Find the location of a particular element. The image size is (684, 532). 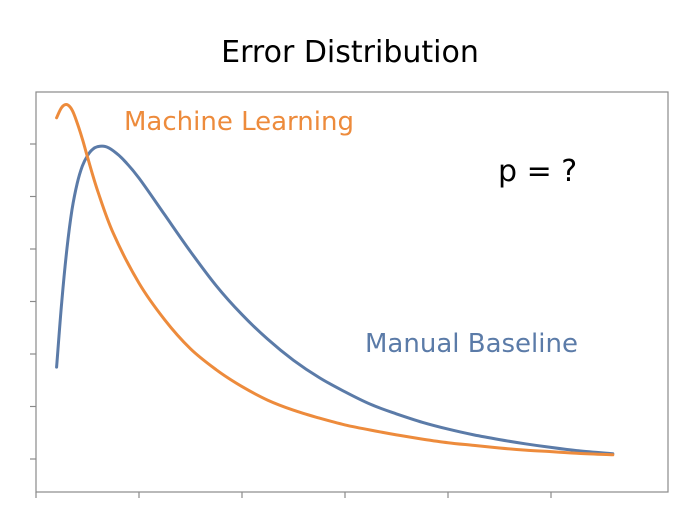

x-axis-ticks is located at coordinates (293, 495).